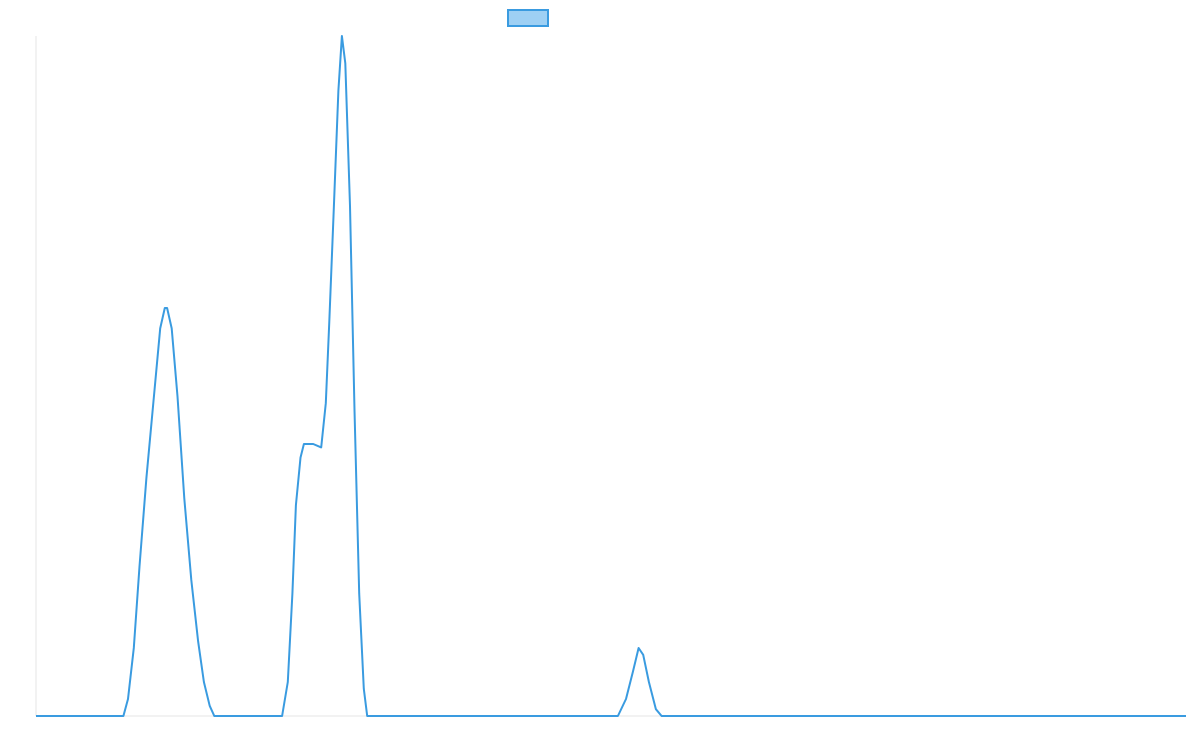 Image resolution: width=1200 pixels, height=750 pixels. I want to click on legend-swatch, so click(528, 18).